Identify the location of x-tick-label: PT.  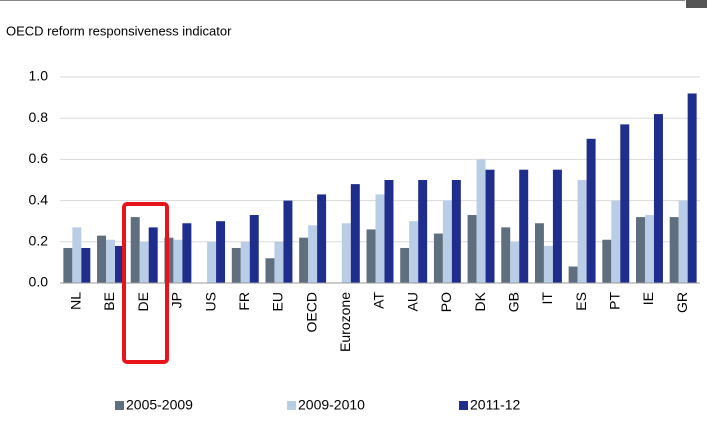
(614, 301).